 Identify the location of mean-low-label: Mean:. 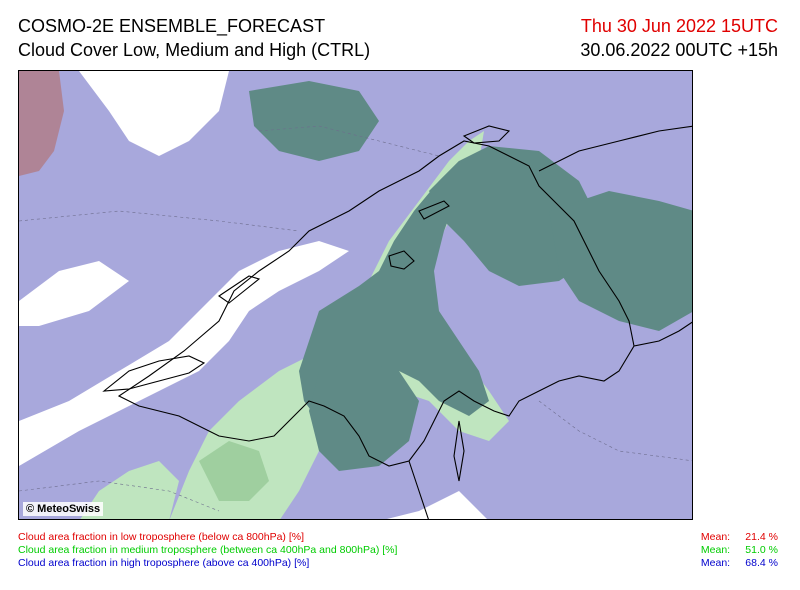
(715, 537).